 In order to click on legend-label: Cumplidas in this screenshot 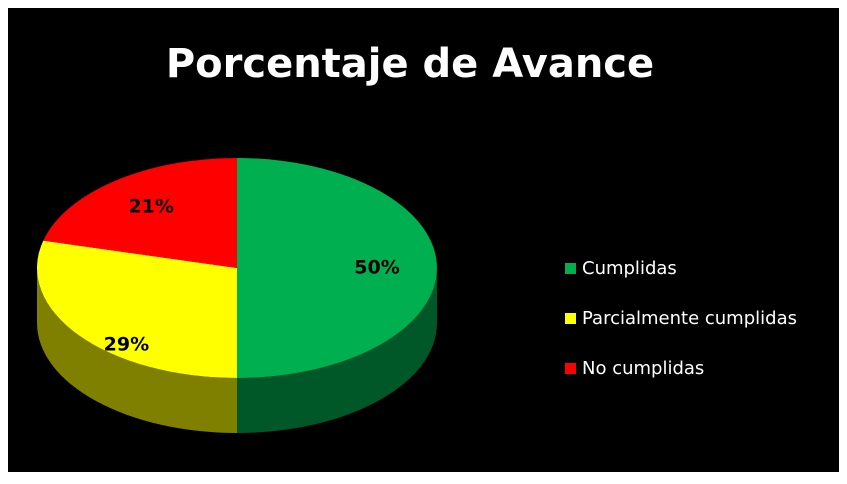, I will do `click(629, 268)`.